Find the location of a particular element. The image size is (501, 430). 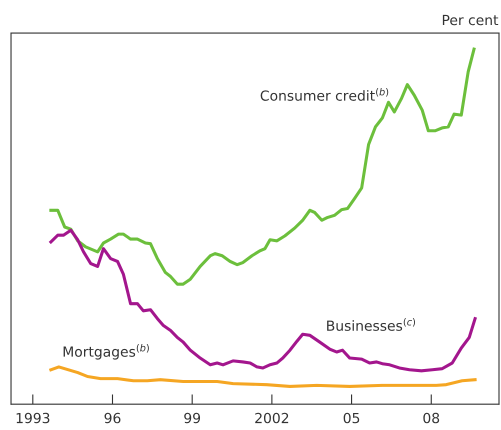

x-tick-label: 2002 is located at coordinates (271, 418).